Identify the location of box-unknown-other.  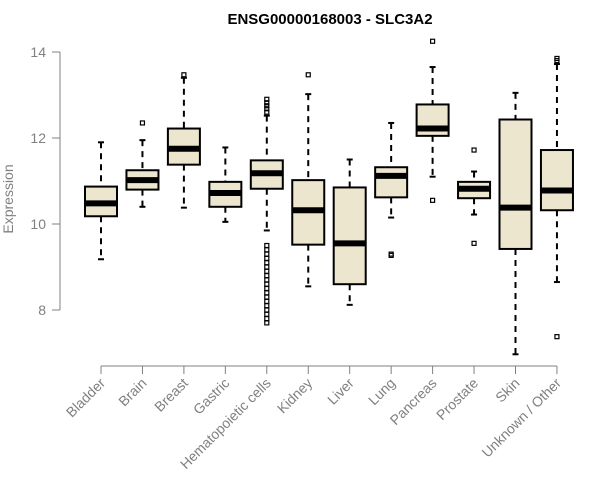
(556, 197).